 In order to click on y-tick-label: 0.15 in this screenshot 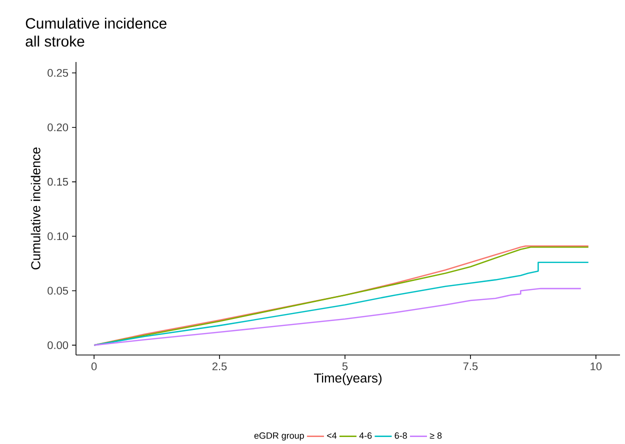, I will do `click(58, 182)`.